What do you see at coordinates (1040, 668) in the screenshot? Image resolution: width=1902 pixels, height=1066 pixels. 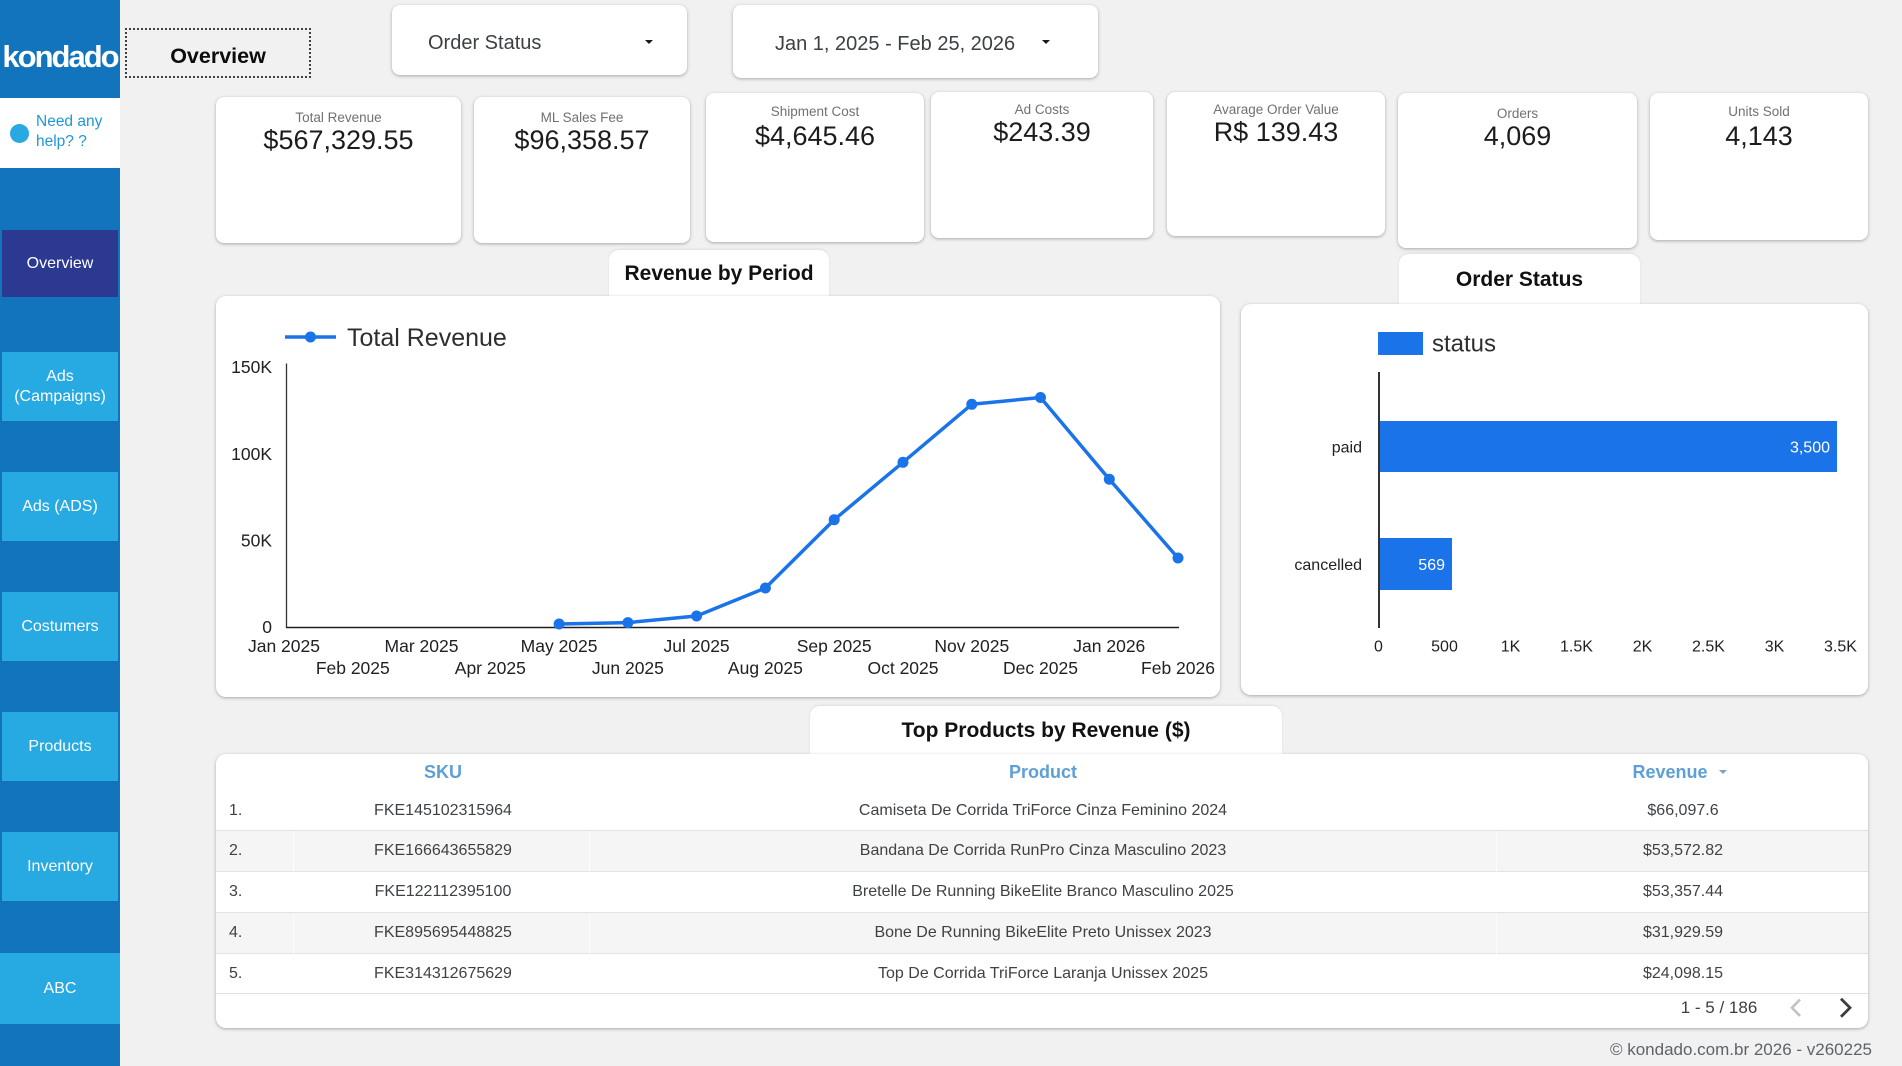 I see `svg-text: Dec 2025` at bounding box center [1040, 668].